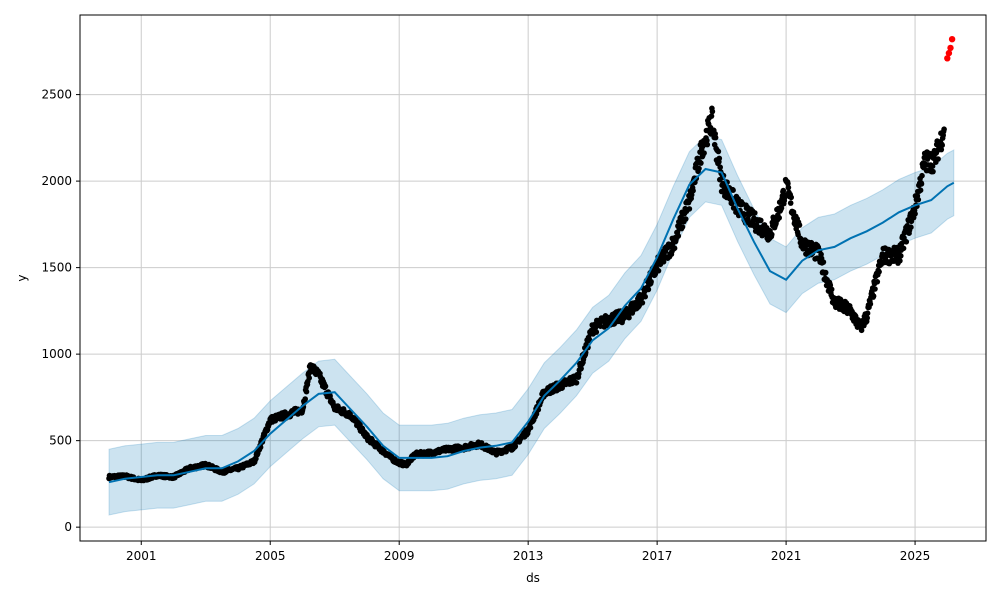  What do you see at coordinates (56, 354) in the screenshot?
I see `y-tick-label: 1000` at bounding box center [56, 354].